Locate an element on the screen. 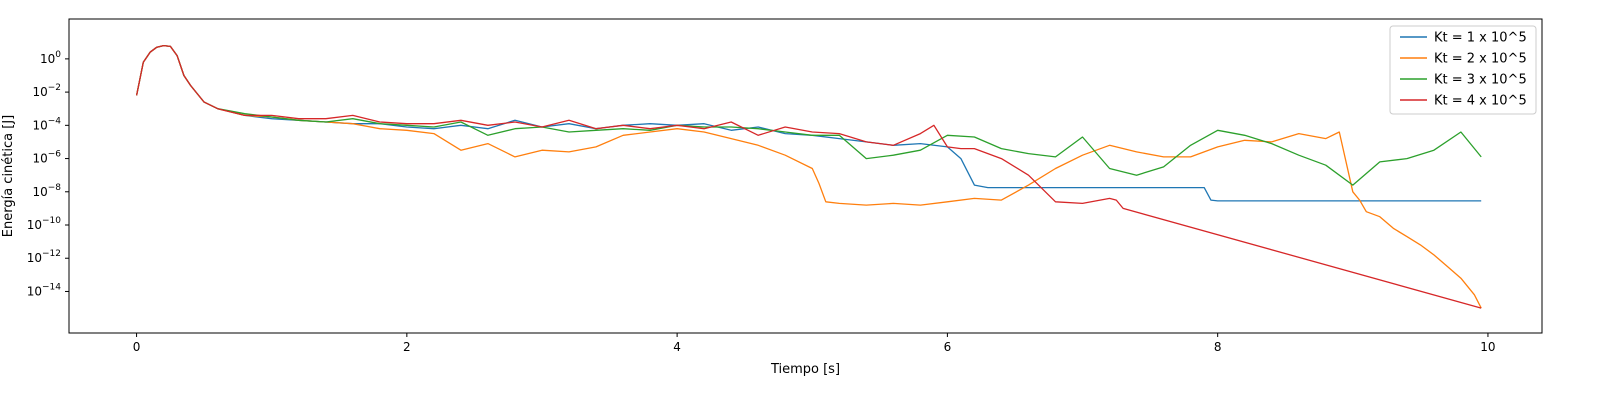  y-tick-exponent: 0 is located at coordinates (58, 55).